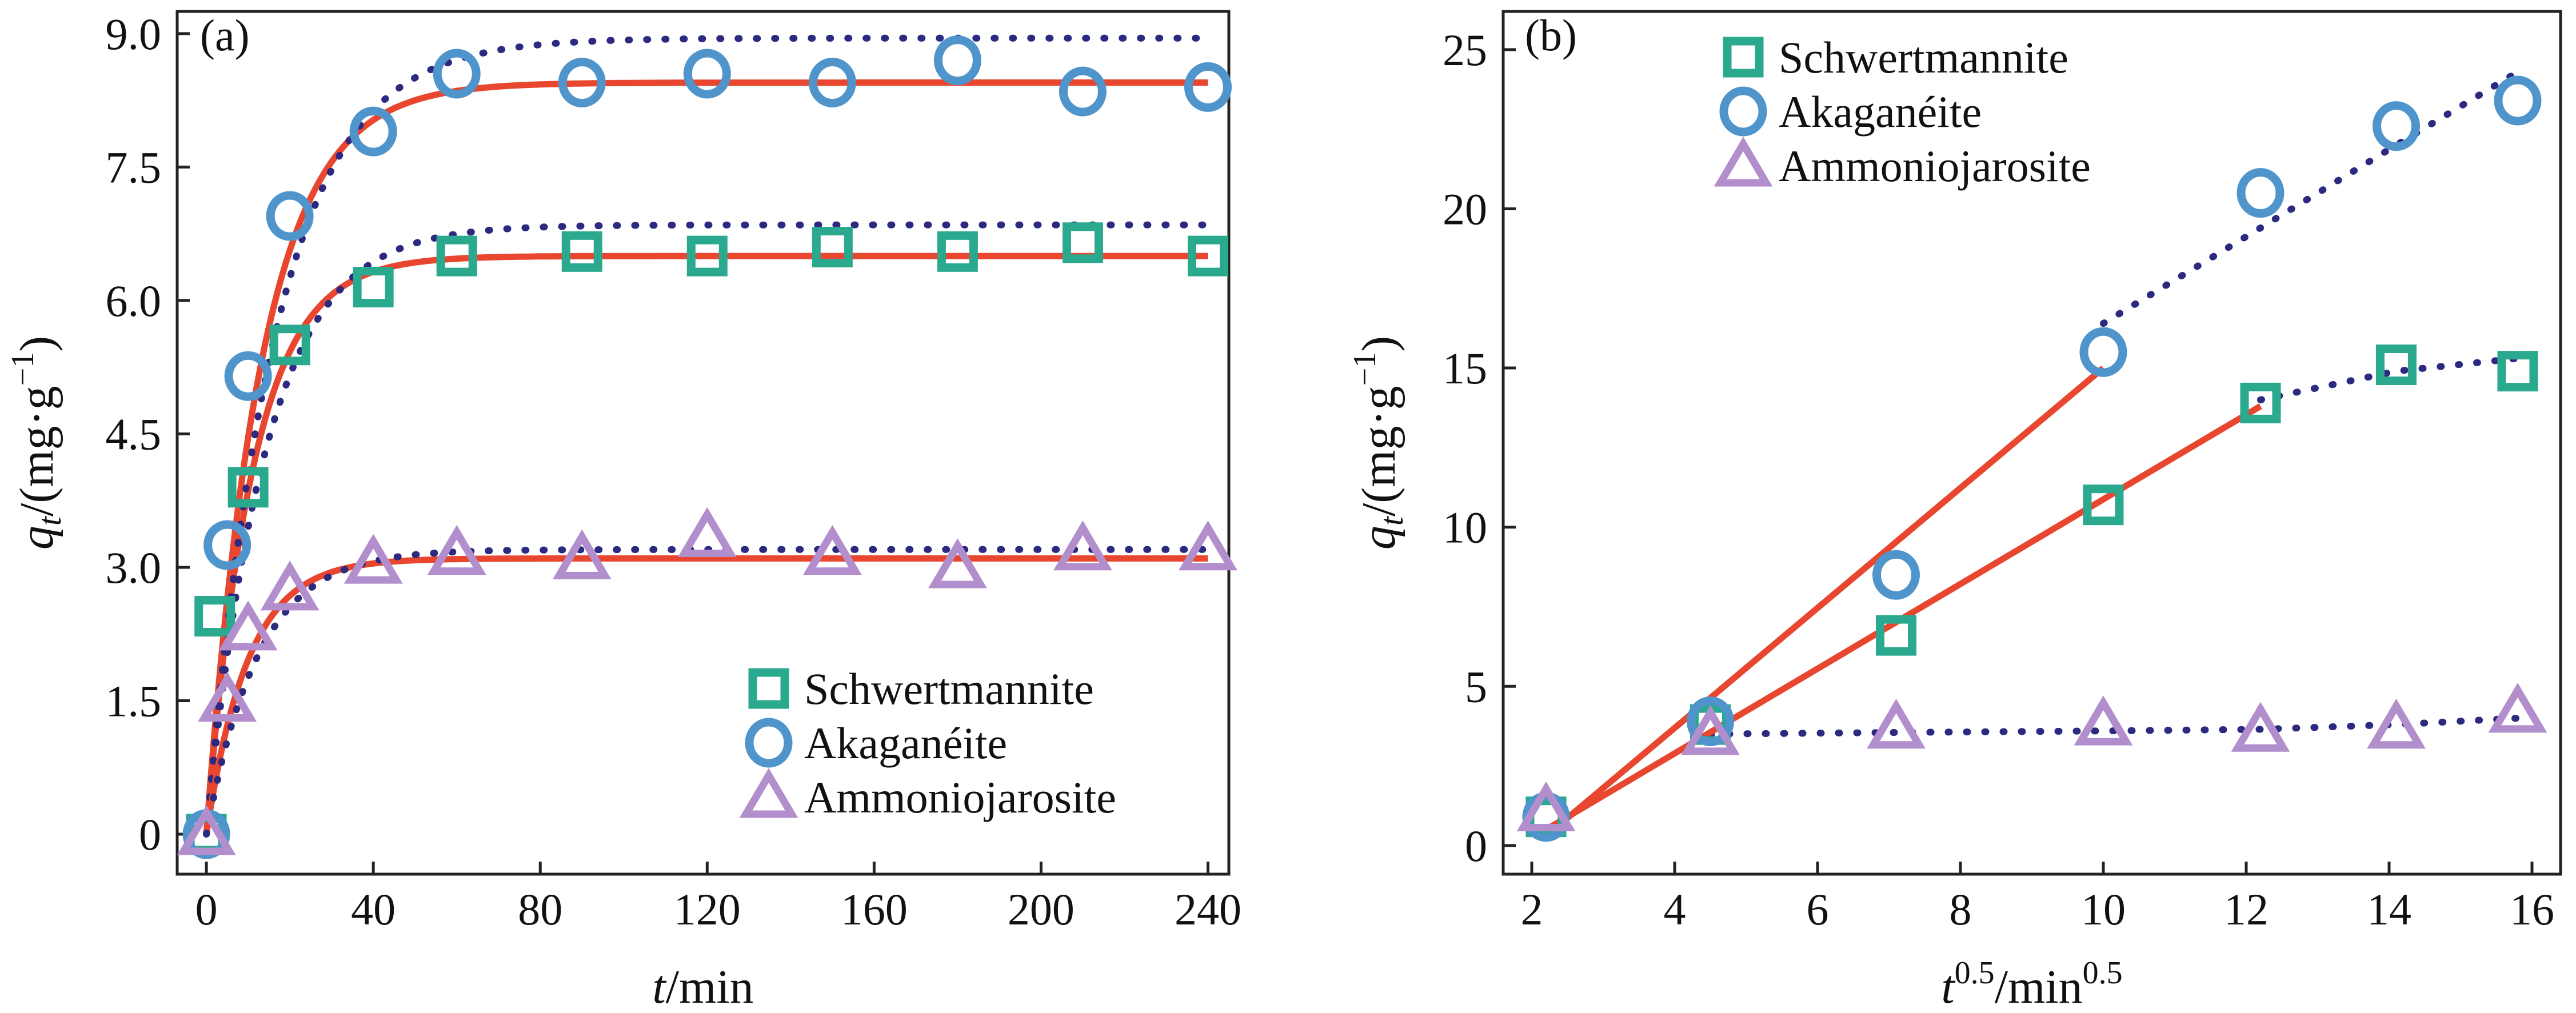 This screenshot has width=2576, height=1013. I want to click on x-tick-label: 80, so click(540, 909).